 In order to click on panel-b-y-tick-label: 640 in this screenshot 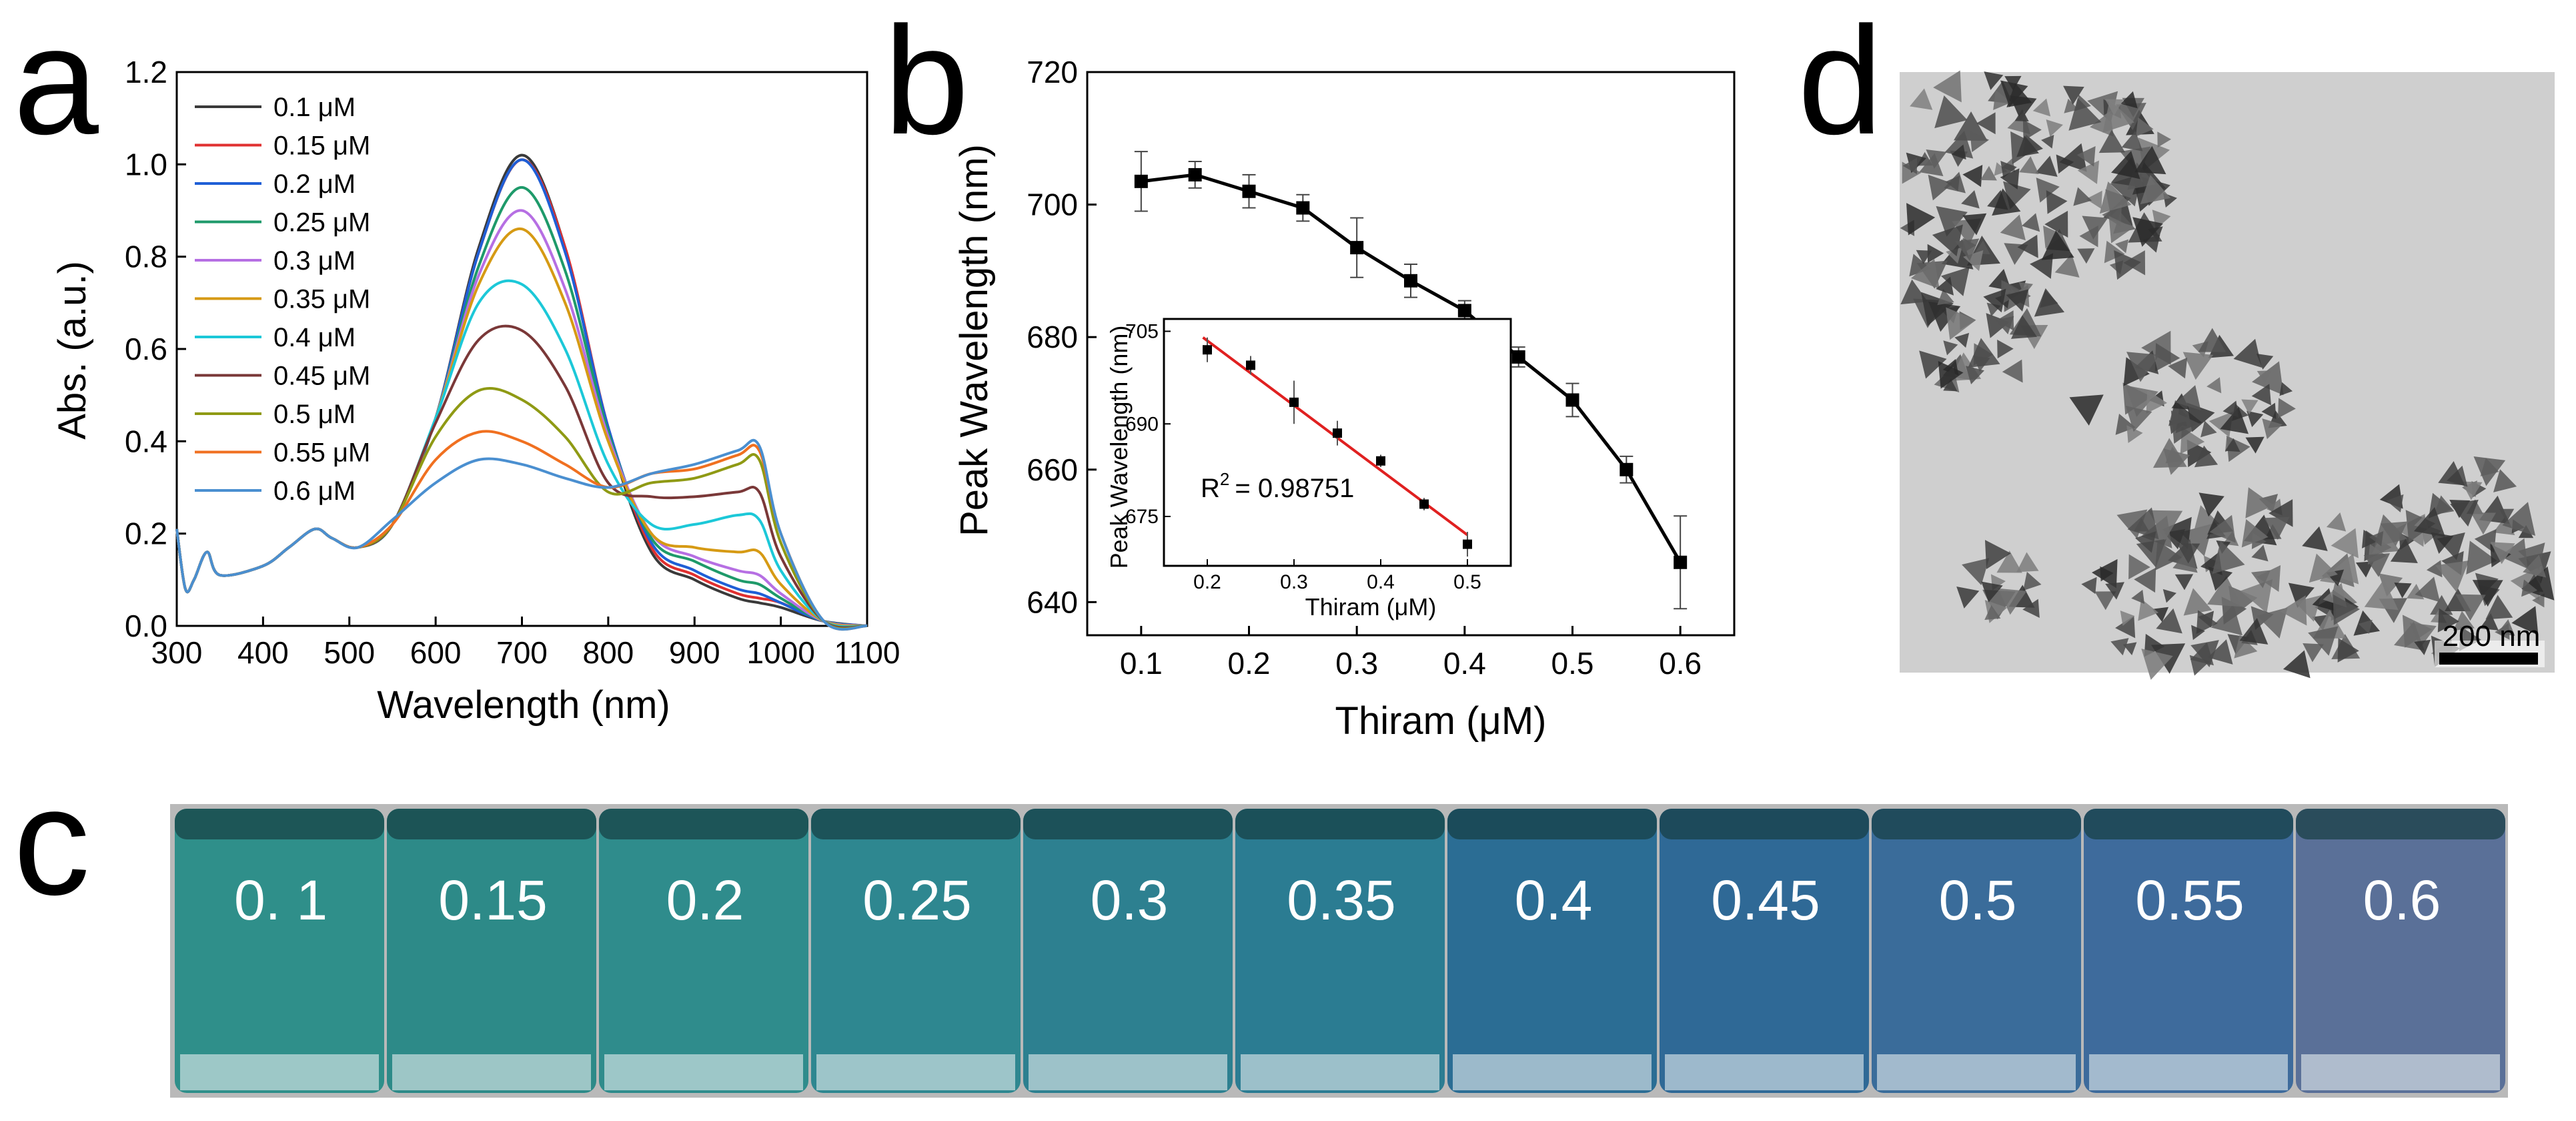, I will do `click(1052, 602)`.